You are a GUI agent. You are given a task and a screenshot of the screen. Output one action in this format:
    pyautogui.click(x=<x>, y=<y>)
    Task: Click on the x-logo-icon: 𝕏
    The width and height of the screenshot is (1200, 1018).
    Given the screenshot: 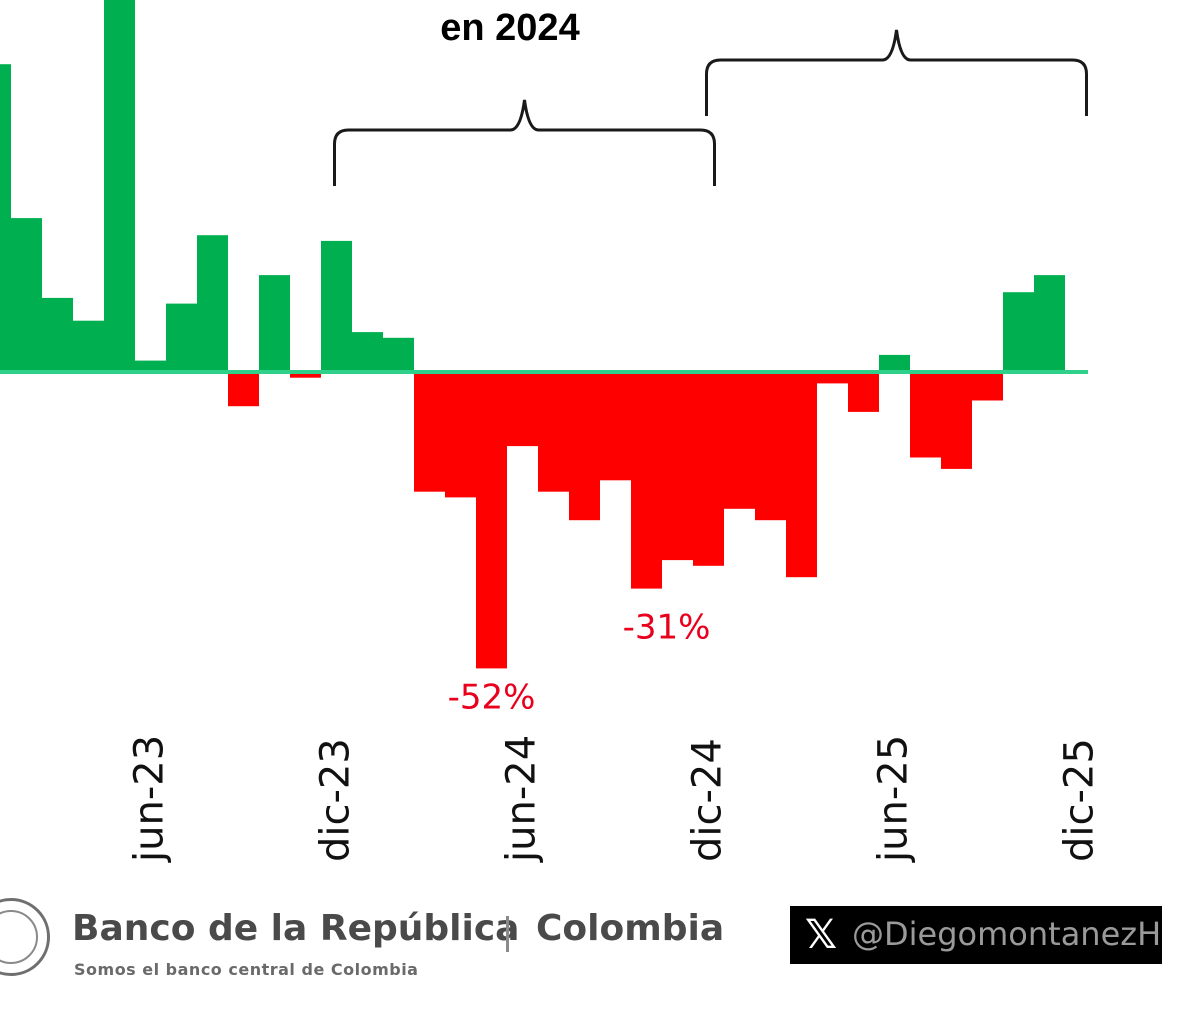 What is the action you would take?
    pyautogui.click(x=821, y=935)
    